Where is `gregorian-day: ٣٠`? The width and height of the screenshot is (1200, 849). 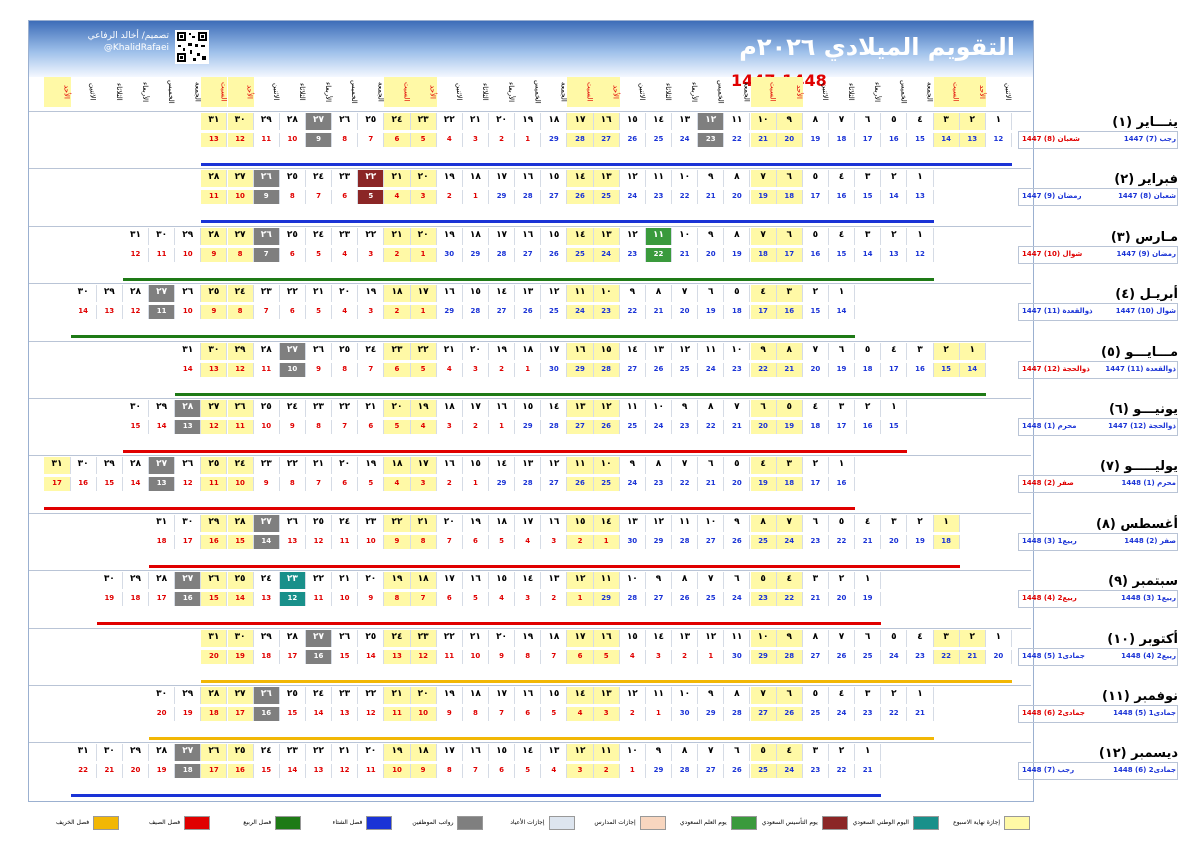 gregorian-day: ٣٠ is located at coordinates (162, 236).